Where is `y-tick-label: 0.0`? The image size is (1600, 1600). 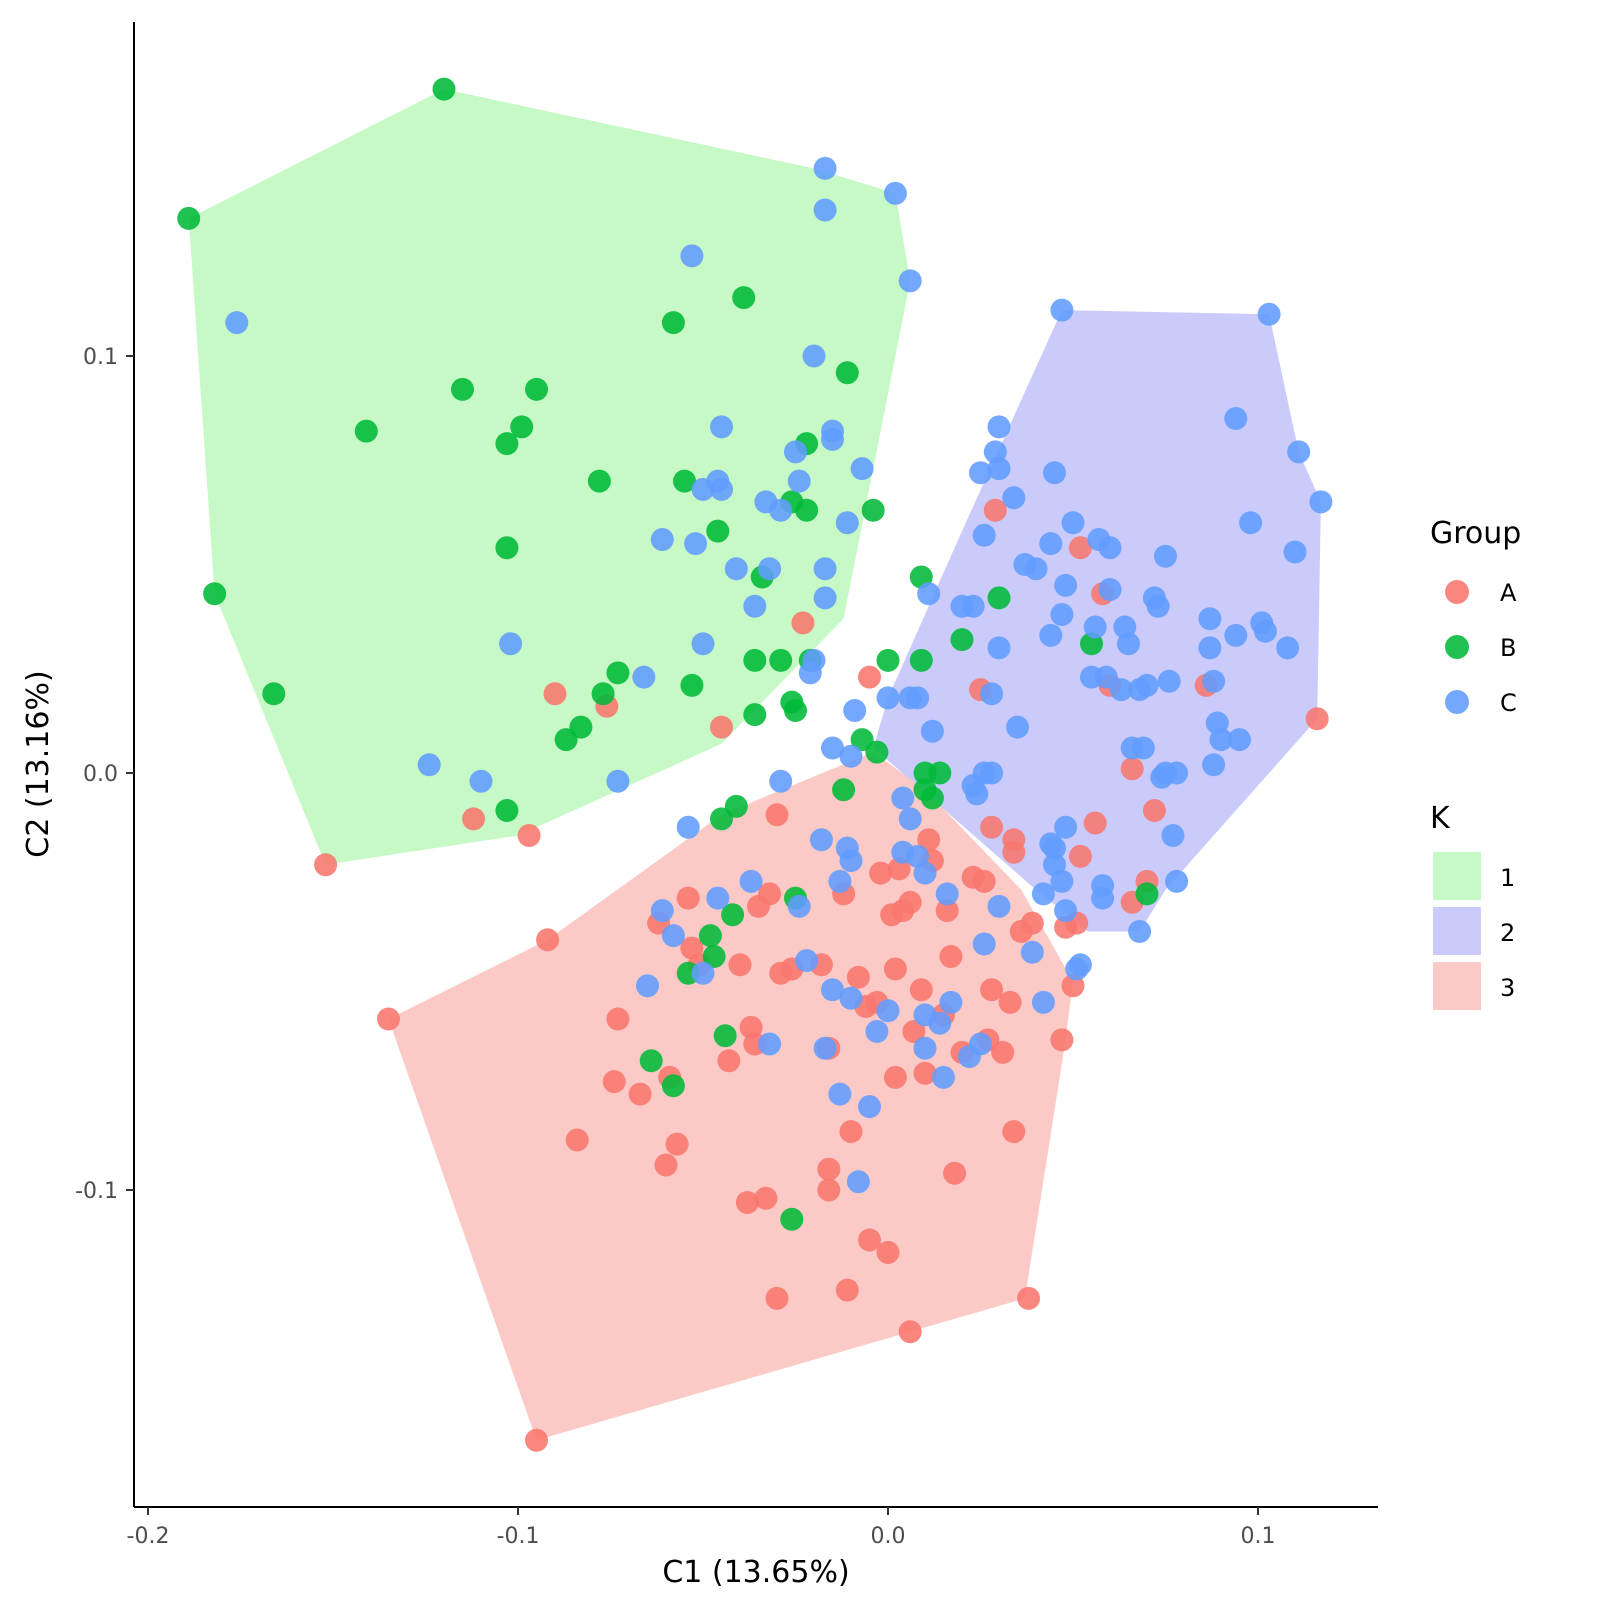 y-tick-label: 0.0 is located at coordinates (100, 774).